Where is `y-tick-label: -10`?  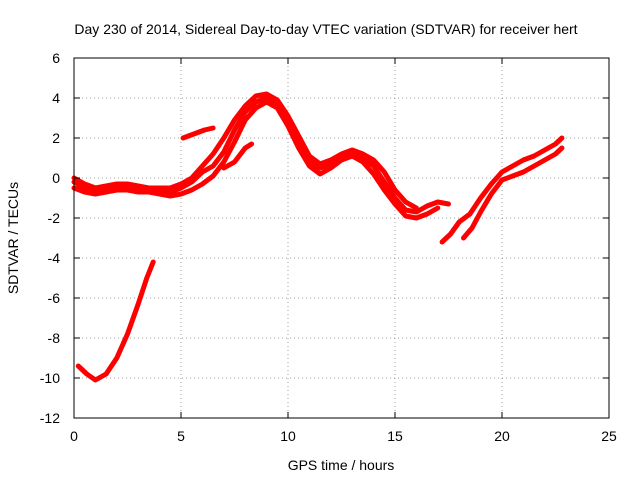 y-tick-label: -10 is located at coordinates (50, 378).